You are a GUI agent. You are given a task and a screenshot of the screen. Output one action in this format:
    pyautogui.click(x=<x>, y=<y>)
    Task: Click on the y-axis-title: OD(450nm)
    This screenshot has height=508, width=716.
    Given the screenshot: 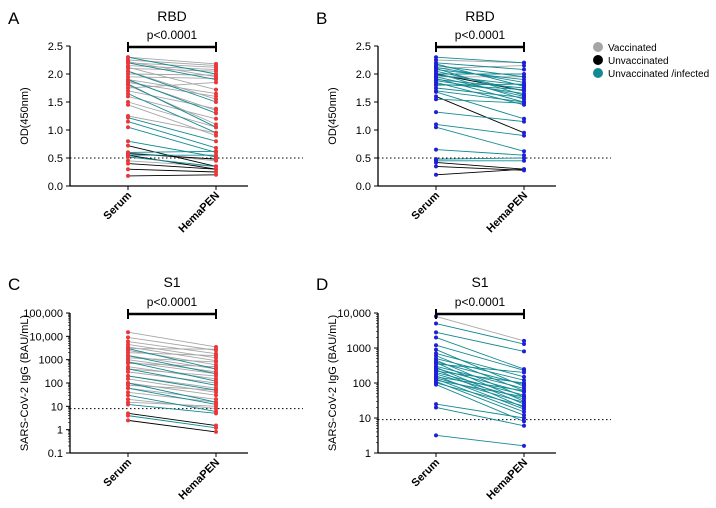 What is the action you would take?
    pyautogui.click(x=333, y=115)
    